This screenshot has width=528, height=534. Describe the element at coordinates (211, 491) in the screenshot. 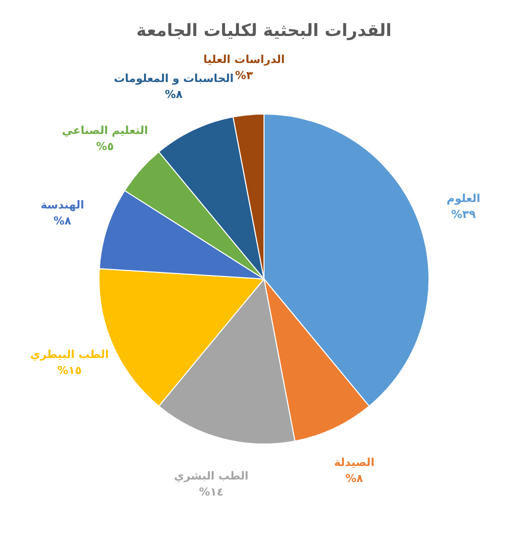

I see `data-label: %١٤` at that location.